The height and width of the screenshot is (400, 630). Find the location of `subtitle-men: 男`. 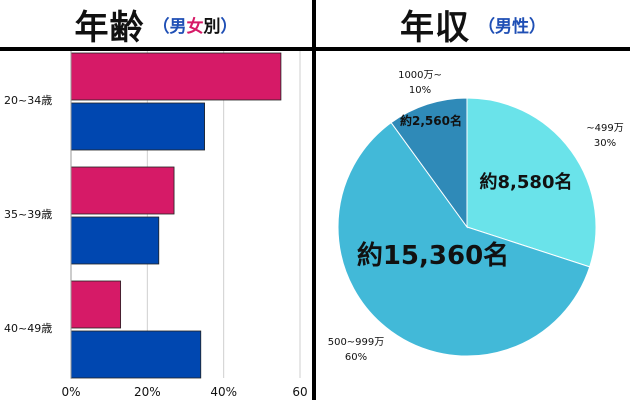

subtitle-men: 男 is located at coordinates (178, 26).